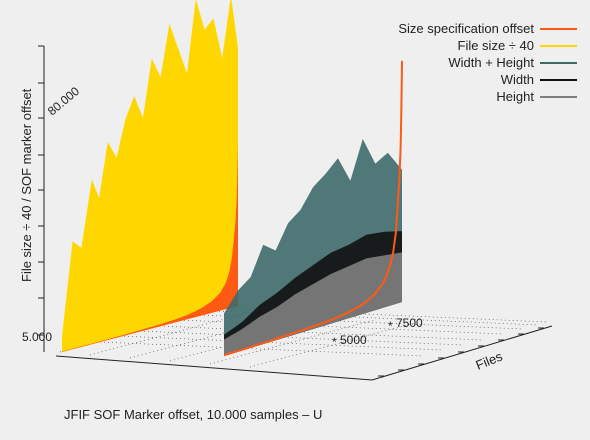  I want to click on base-front-line, so click(214, 368).